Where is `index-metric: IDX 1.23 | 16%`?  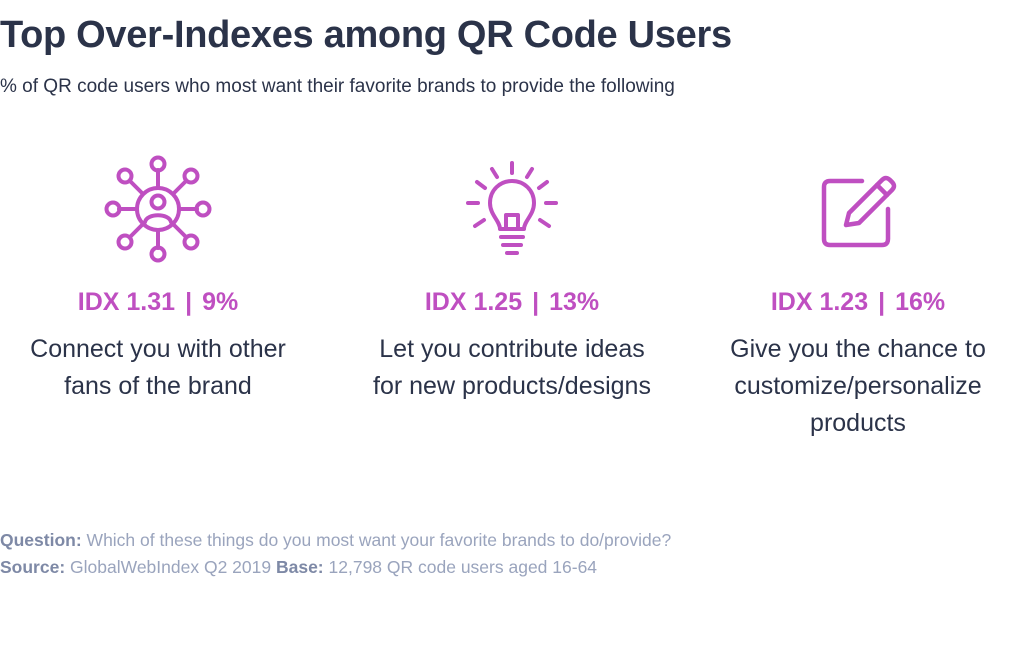 index-metric: IDX 1.23 | 16% is located at coordinates (858, 302).